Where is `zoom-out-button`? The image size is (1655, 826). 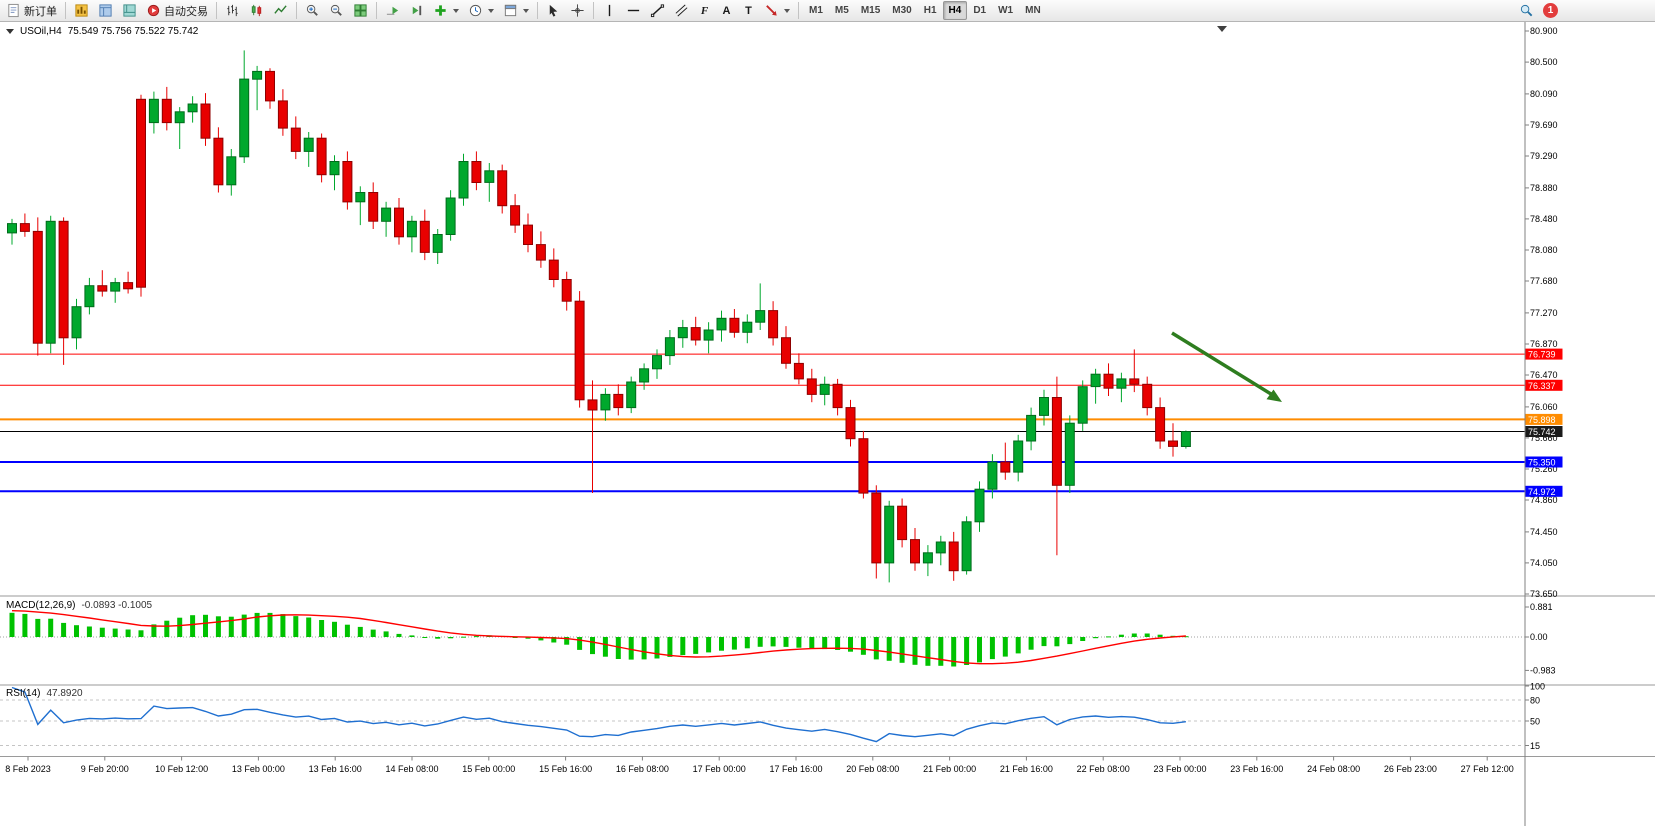
zoom-out-button is located at coordinates (336, 10).